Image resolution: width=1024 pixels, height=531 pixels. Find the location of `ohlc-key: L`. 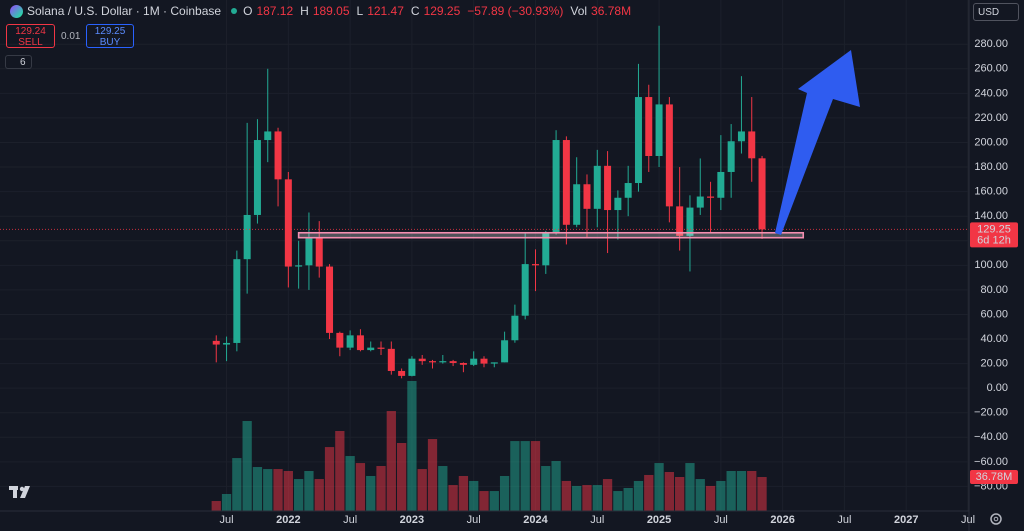

ohlc-key: L is located at coordinates (360, 11).